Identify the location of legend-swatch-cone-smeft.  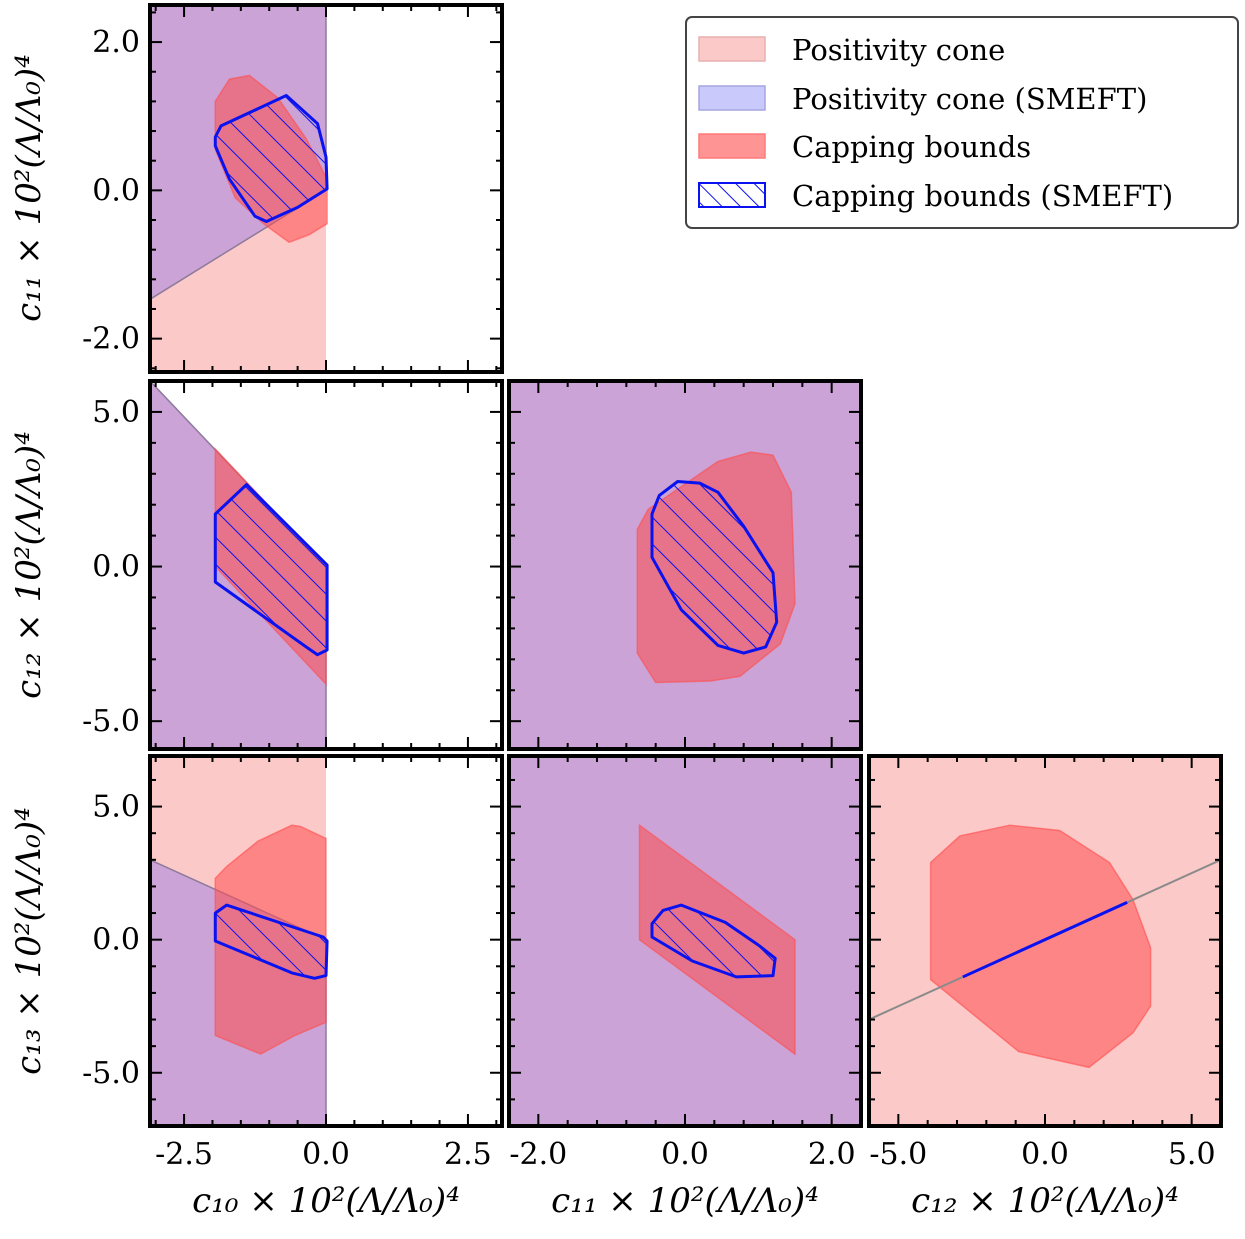
(732, 98).